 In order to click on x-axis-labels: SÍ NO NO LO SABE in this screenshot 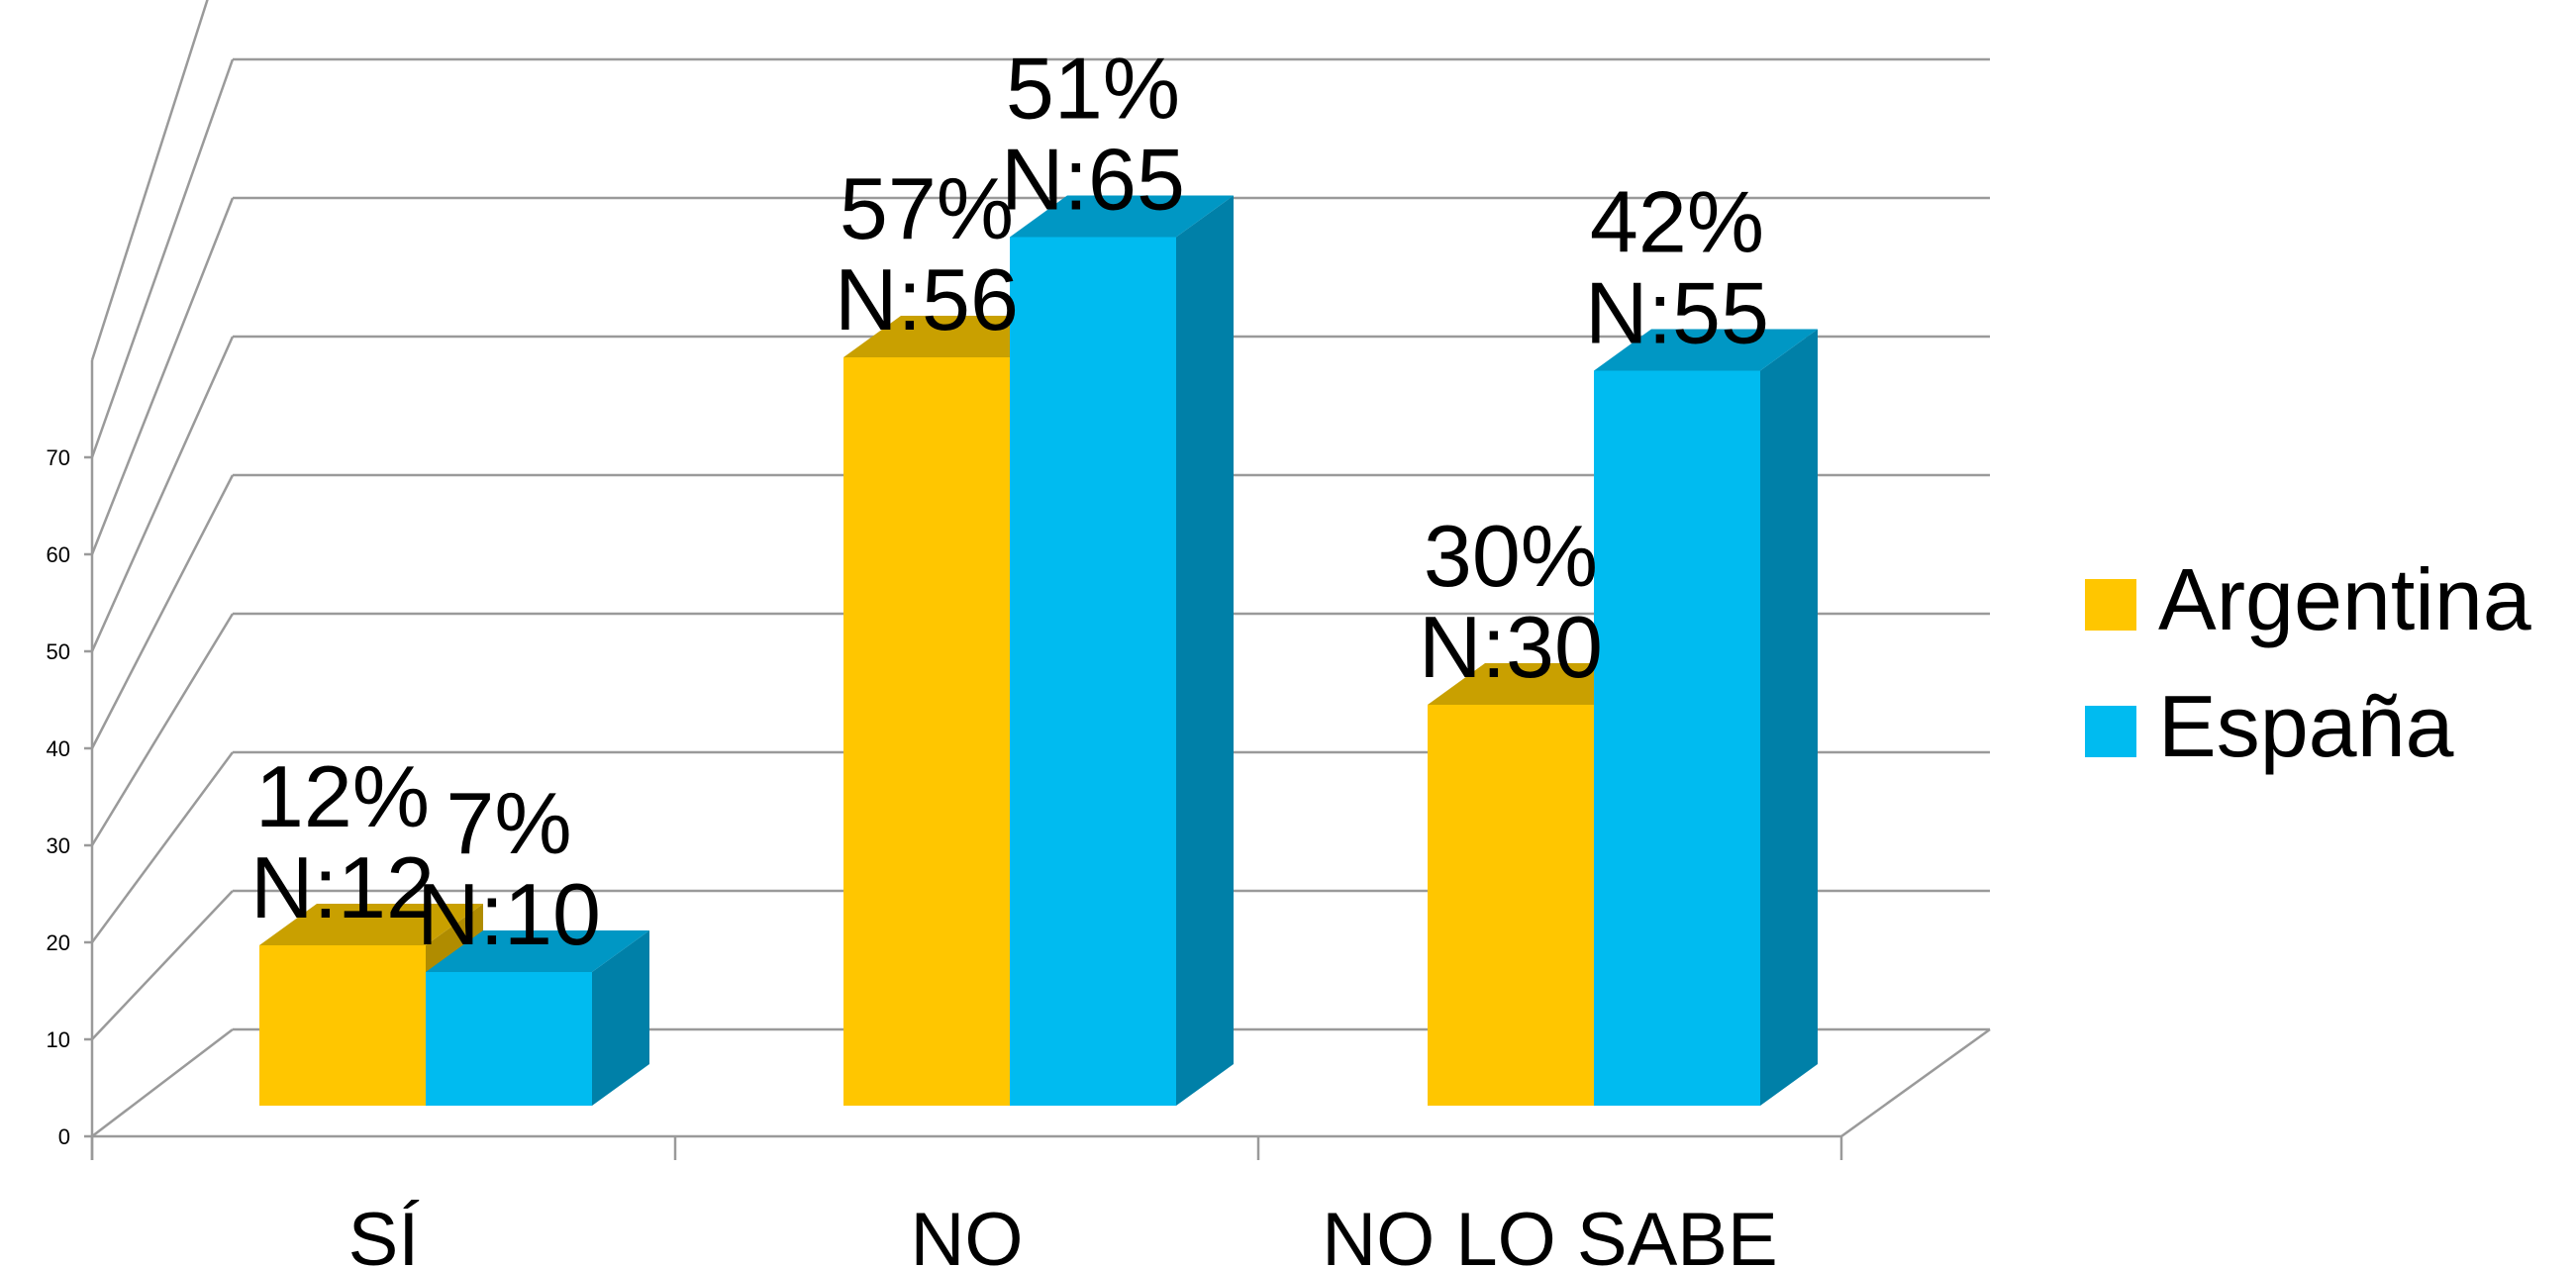, I will do `click(1063, 1233)`.